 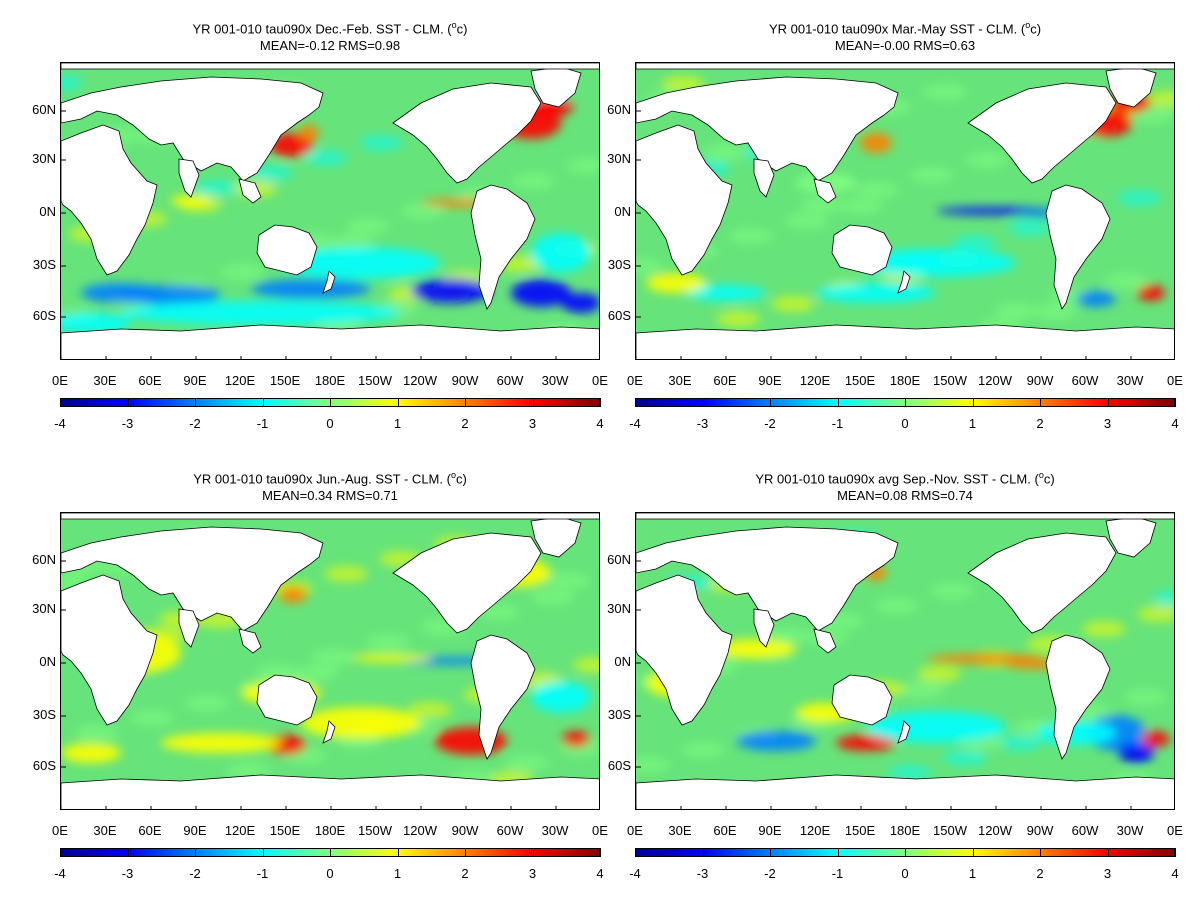 What do you see at coordinates (44, 608) in the screenshot?
I see `lat-label: 30N` at bounding box center [44, 608].